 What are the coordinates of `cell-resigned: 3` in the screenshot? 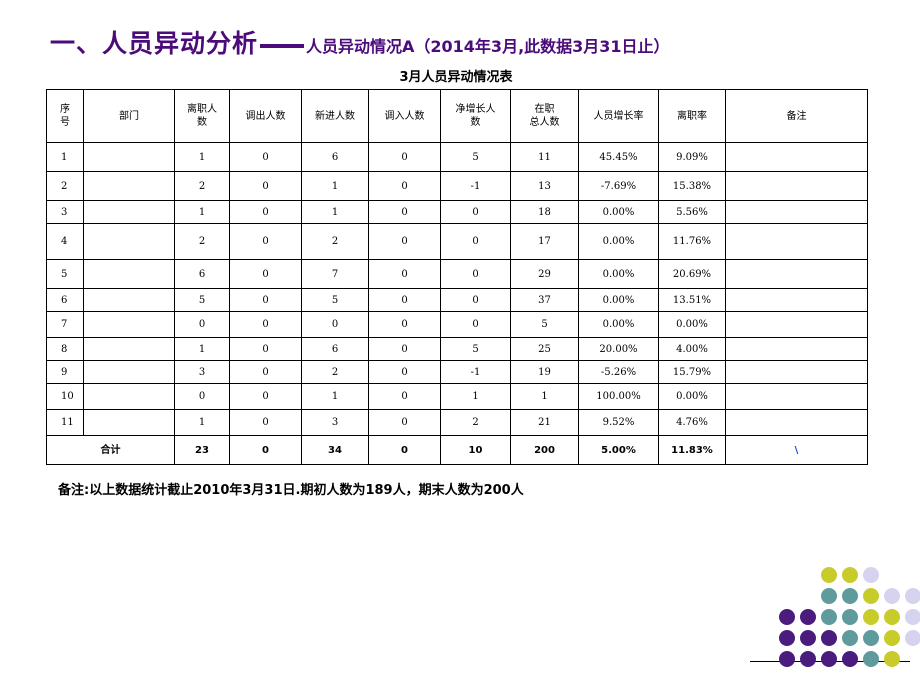 It's located at (202, 372).